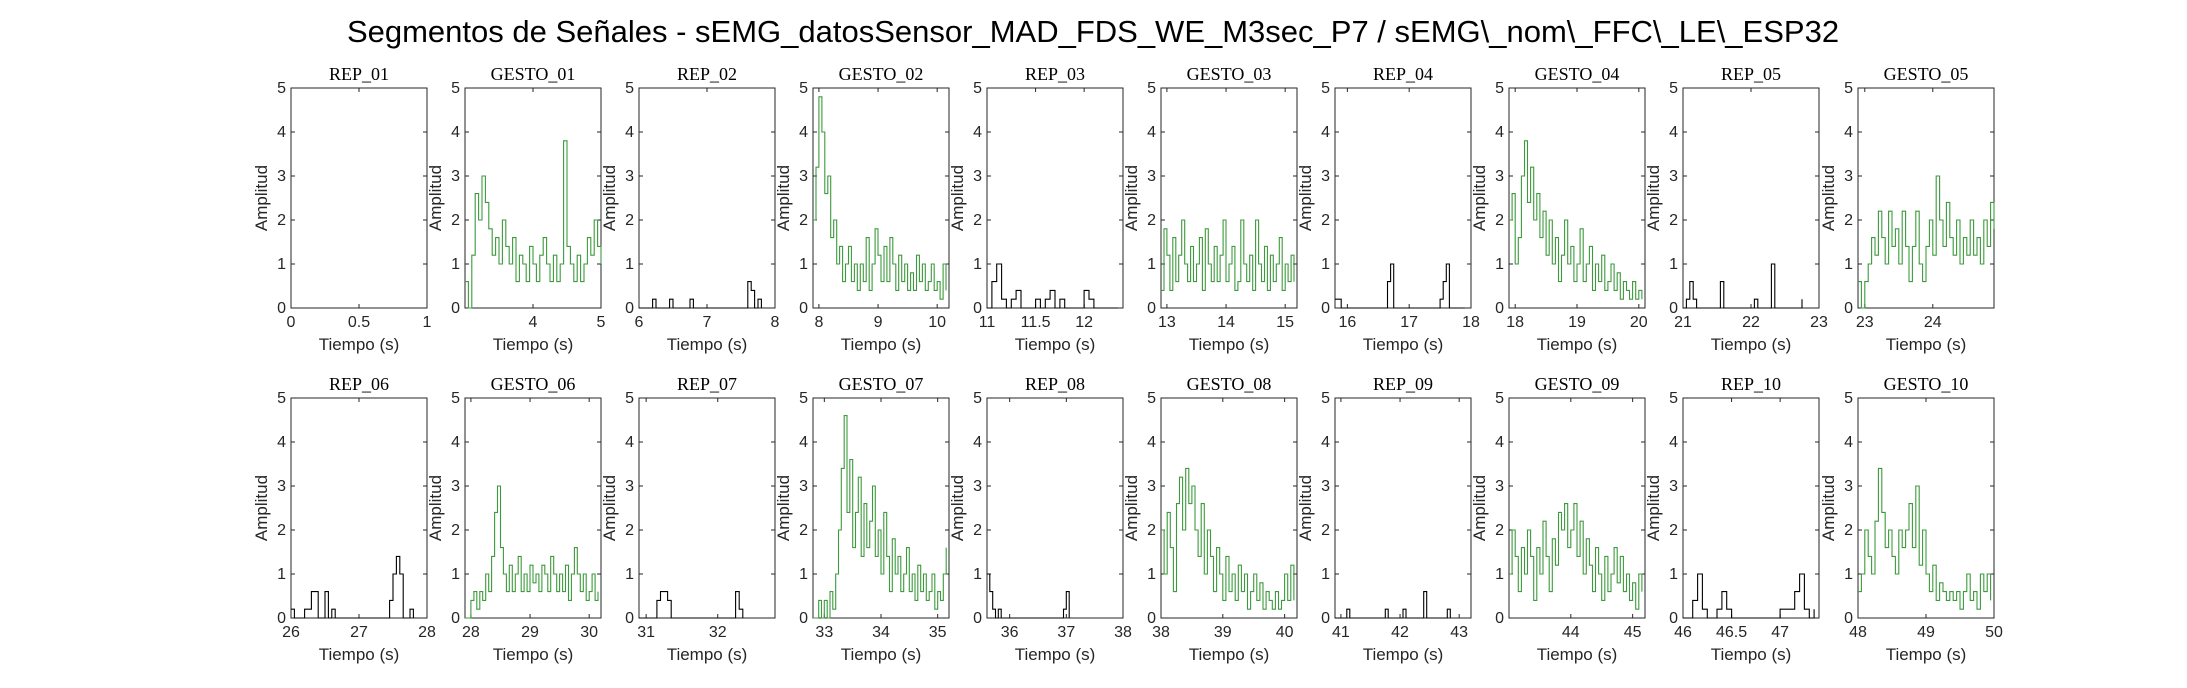 This screenshot has width=2187, height=688. I want to click on x-tick-label: 31, so click(646, 632).